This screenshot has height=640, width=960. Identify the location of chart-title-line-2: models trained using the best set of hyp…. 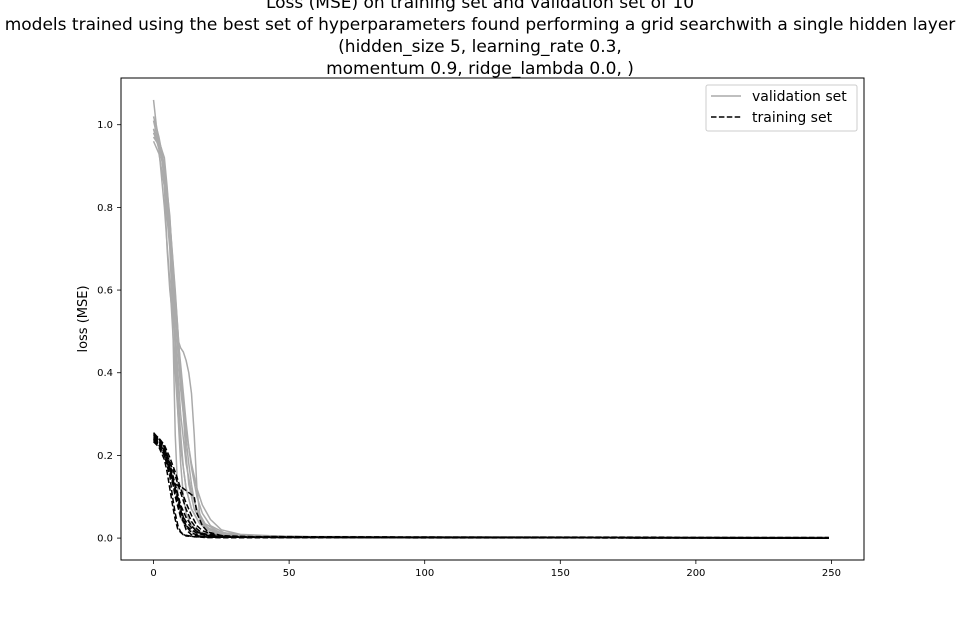
(480, 25).